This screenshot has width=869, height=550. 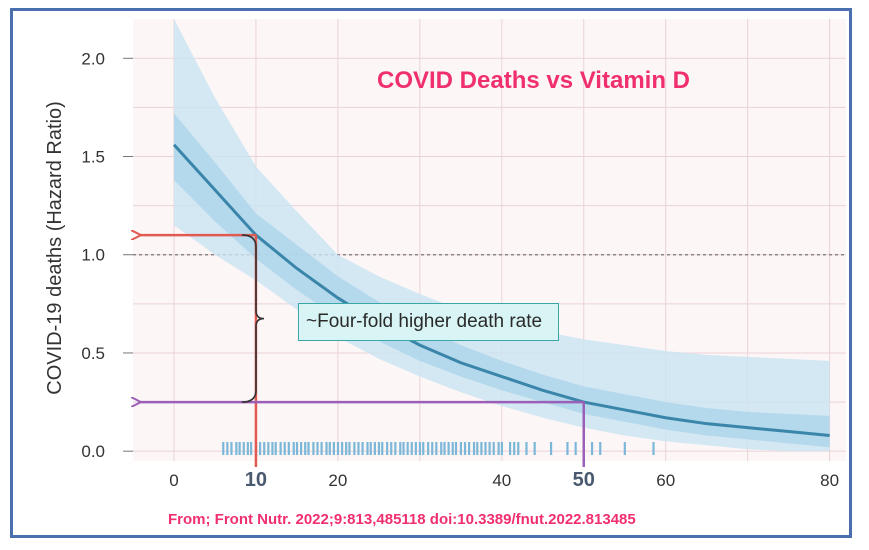 What do you see at coordinates (337, 480) in the screenshot?
I see `x-tick-label: 20` at bounding box center [337, 480].